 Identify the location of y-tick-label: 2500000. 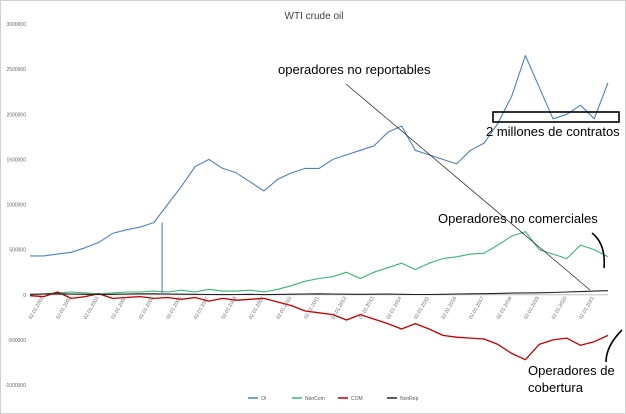
(17, 70).